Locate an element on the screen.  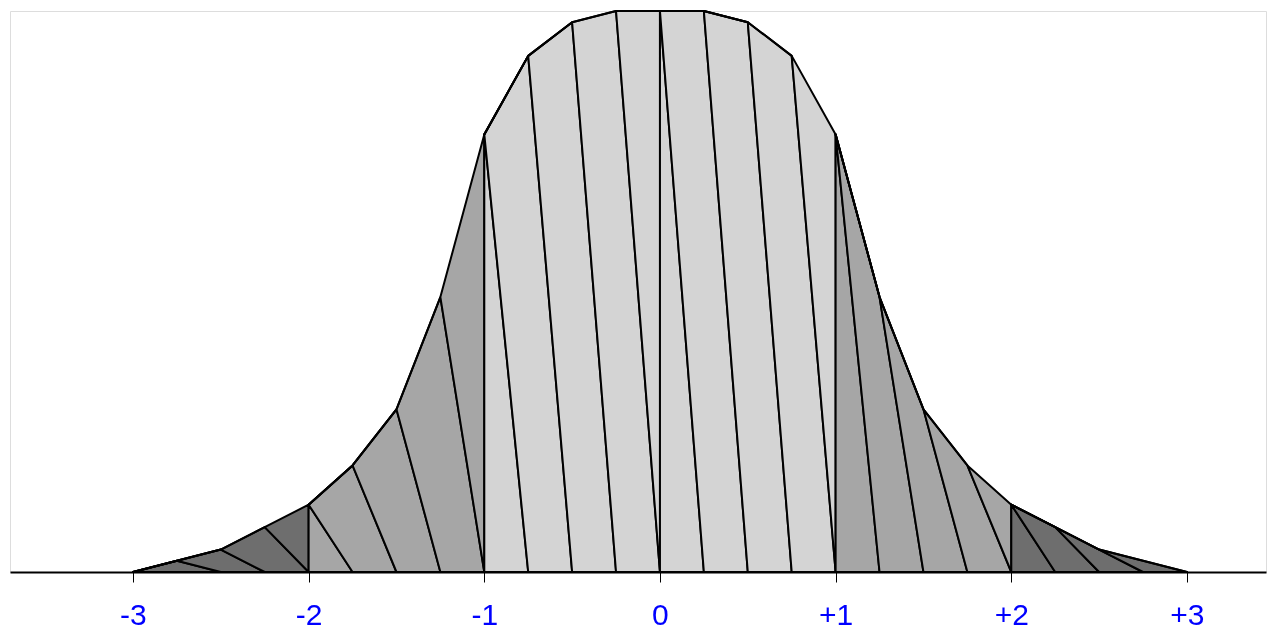
x-tick-label: 0 is located at coordinates (660, 614).